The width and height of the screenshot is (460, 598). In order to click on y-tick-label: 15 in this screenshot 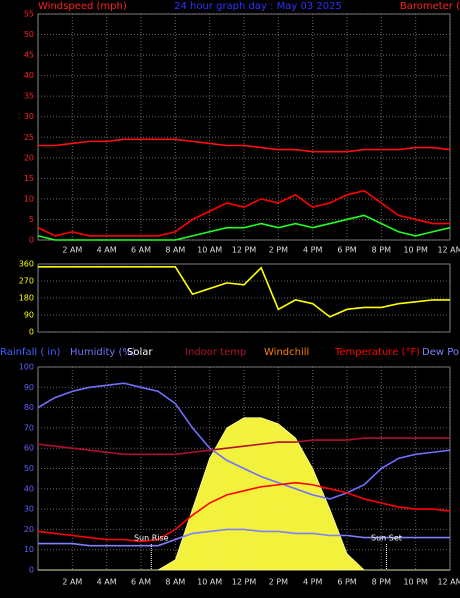, I will do `click(29, 178)`.